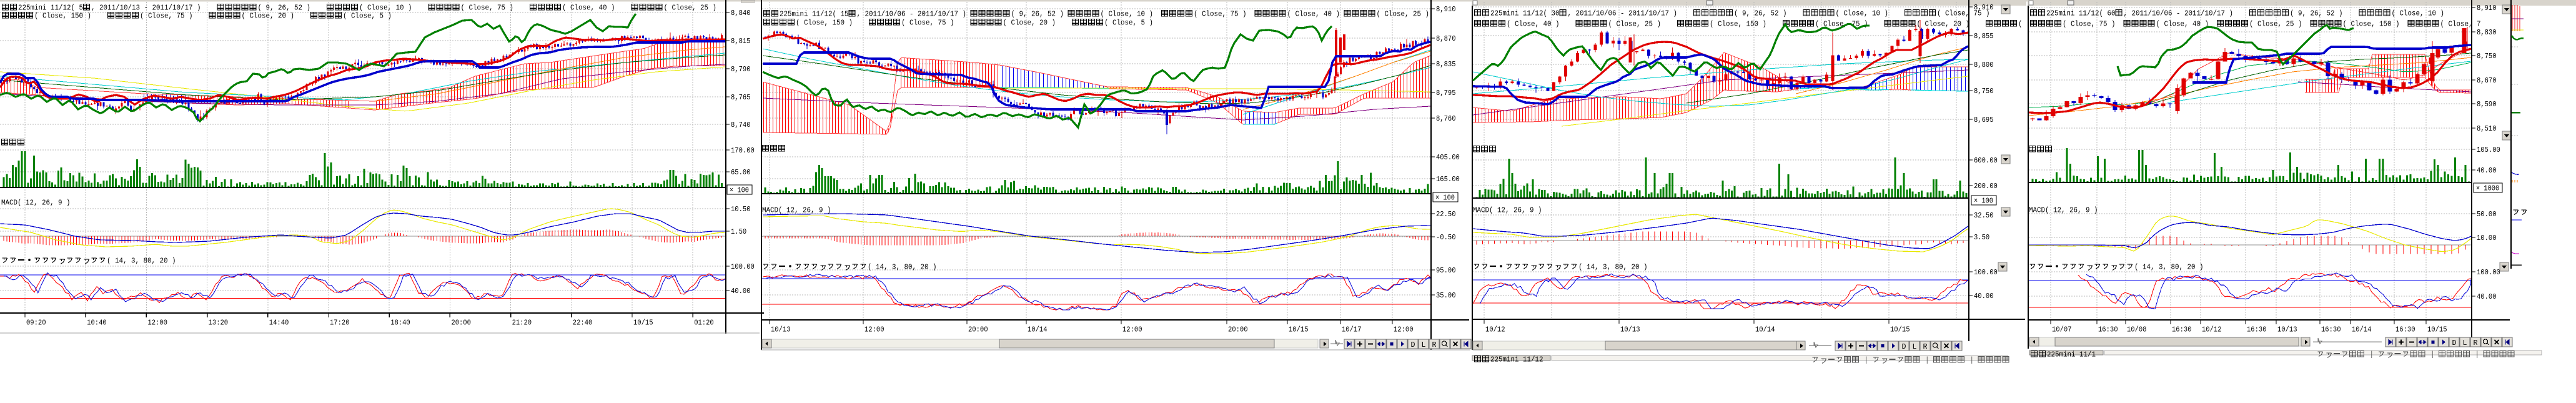 This screenshot has height=403, width=2576. What do you see at coordinates (1986, 160) in the screenshot?
I see `svg-text: 600.00` at bounding box center [1986, 160].